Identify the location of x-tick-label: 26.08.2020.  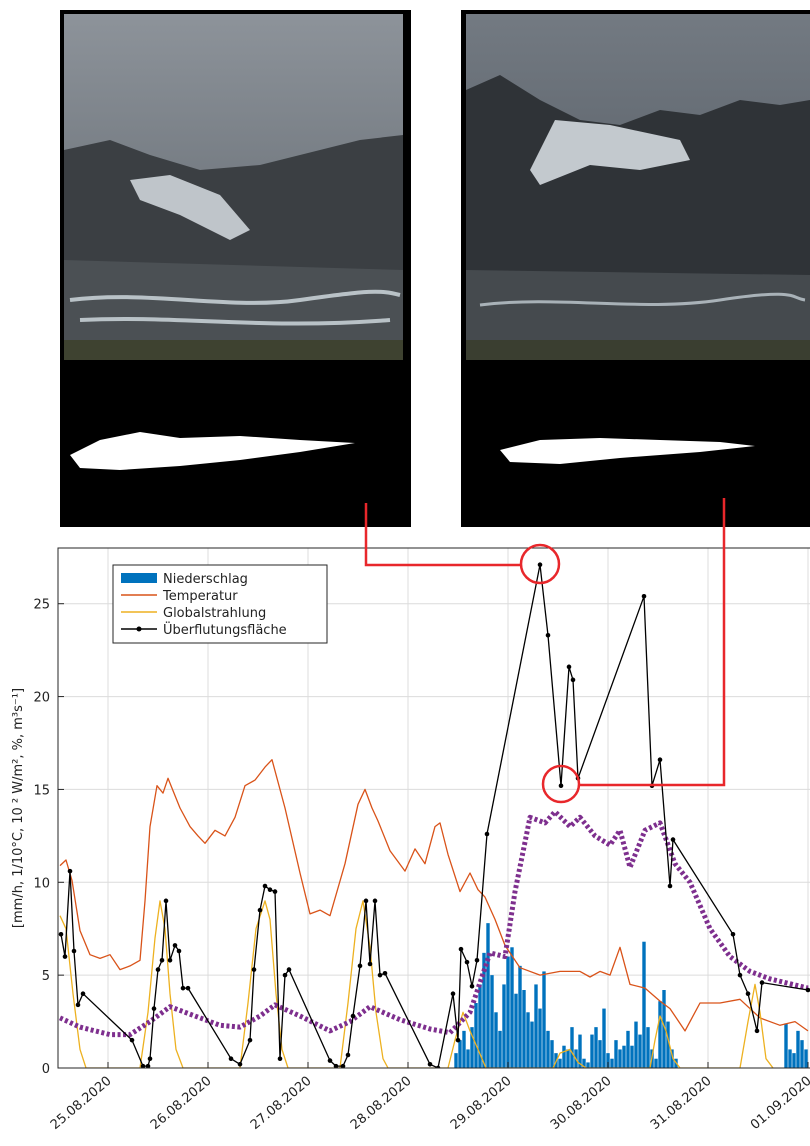
(181, 1103).